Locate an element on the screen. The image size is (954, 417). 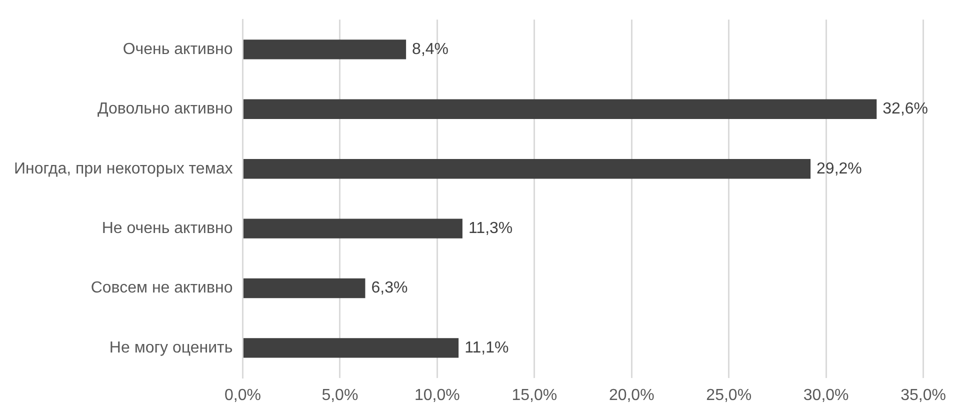
x-tick-label: 35,0% is located at coordinates (923, 395).